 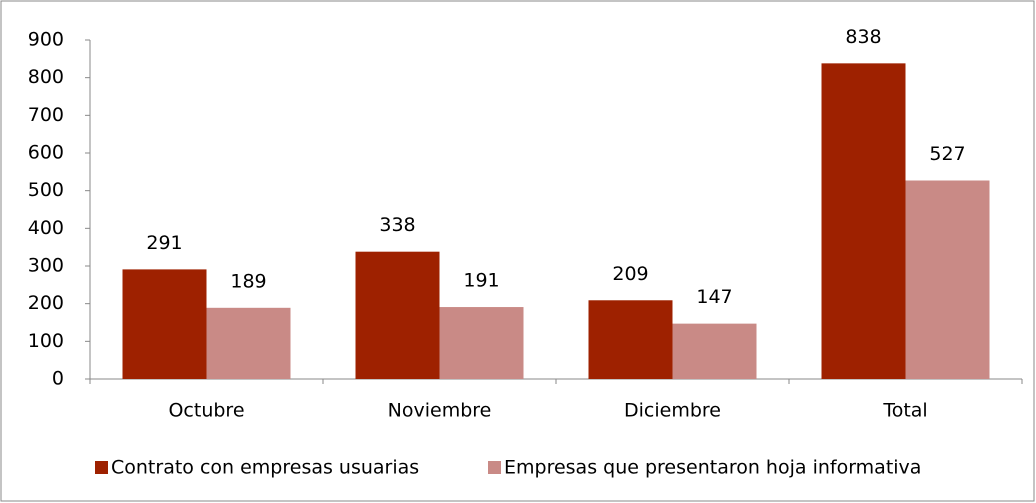 I want to click on data-label: 291, so click(x=164, y=243).